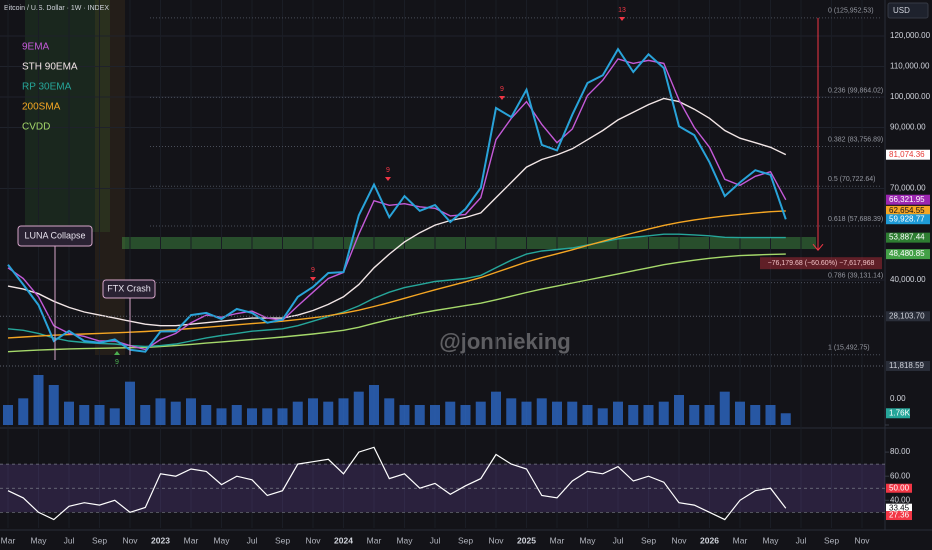 The width and height of the screenshot is (932, 550). Describe the element at coordinates (908, 127) in the screenshot. I see `y-tick-label: 90,000.00` at that location.